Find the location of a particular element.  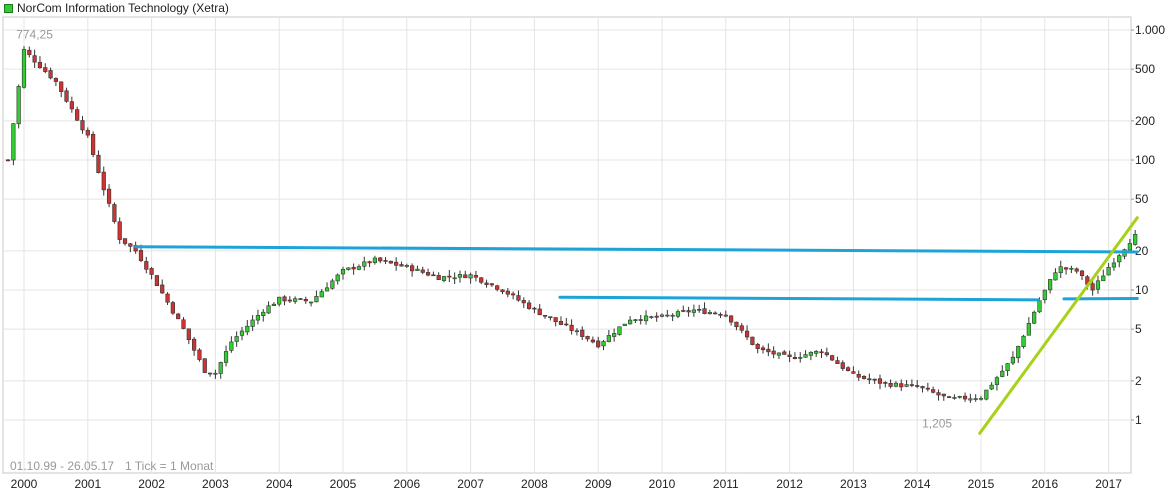

x-tick-label: 2013 is located at coordinates (853, 484).